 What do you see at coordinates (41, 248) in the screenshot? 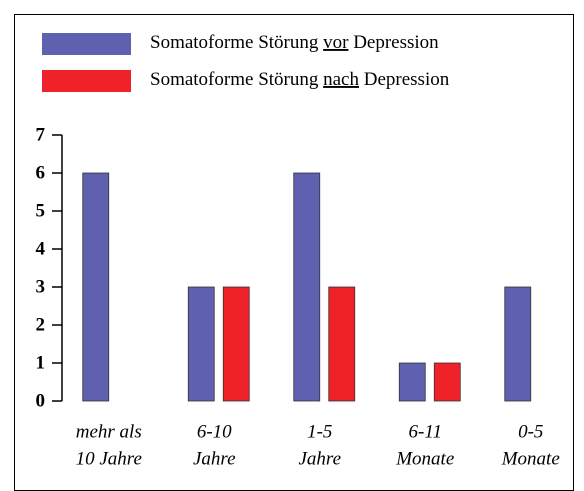
I see `y-tick-label: 4` at bounding box center [41, 248].